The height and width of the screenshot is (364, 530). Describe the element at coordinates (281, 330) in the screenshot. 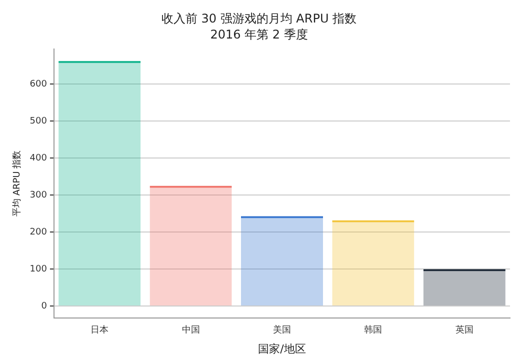

I see `x-tick-label: 美国` at that location.